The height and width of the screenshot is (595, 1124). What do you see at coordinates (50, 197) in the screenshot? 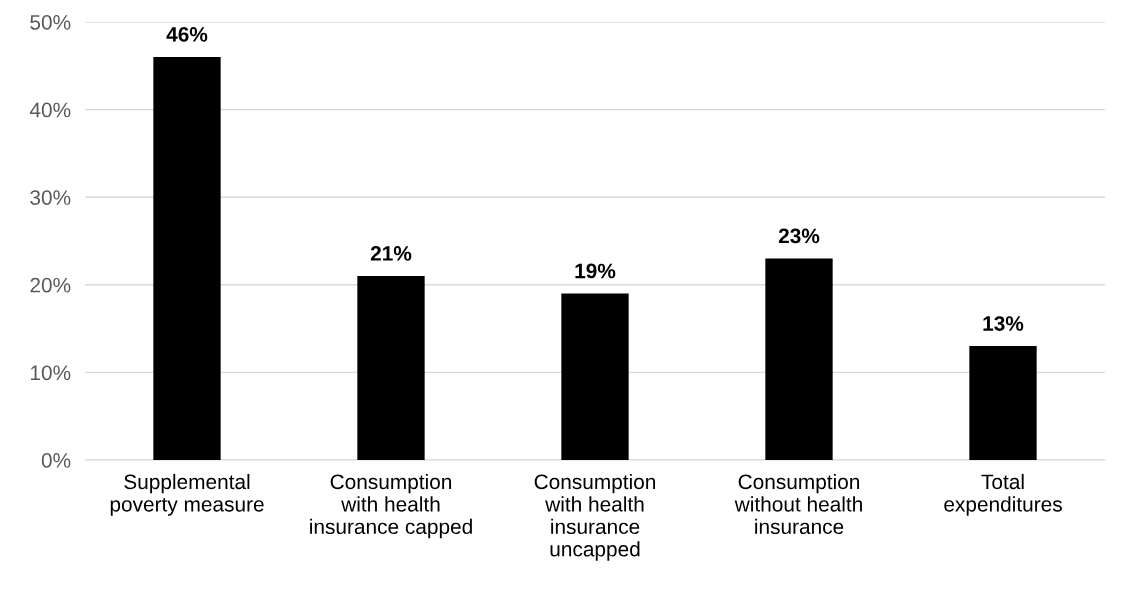
I see `y-tick-label: 30%` at bounding box center [50, 197].